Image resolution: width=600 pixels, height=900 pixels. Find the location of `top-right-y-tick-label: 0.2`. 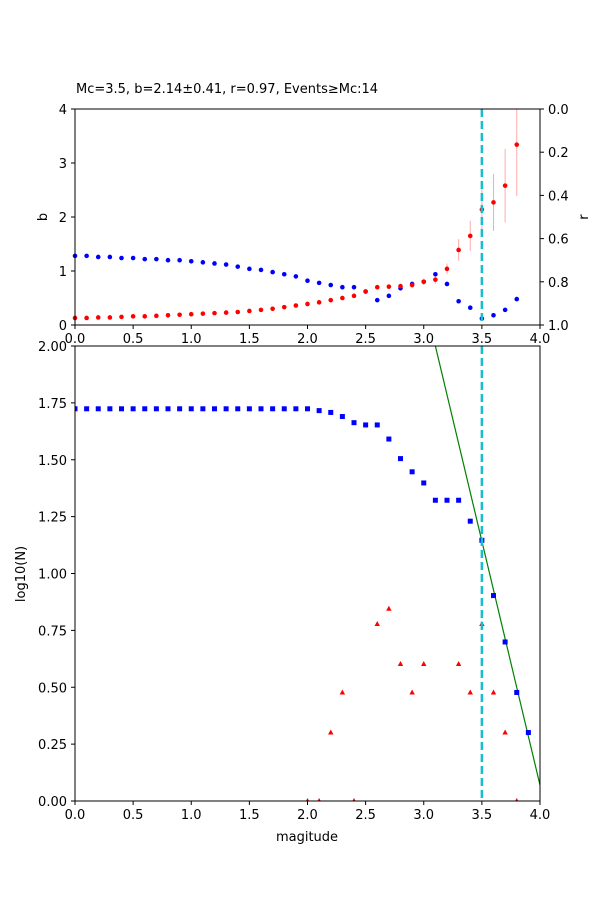

top-right-y-tick-label: 0.2 is located at coordinates (558, 153).